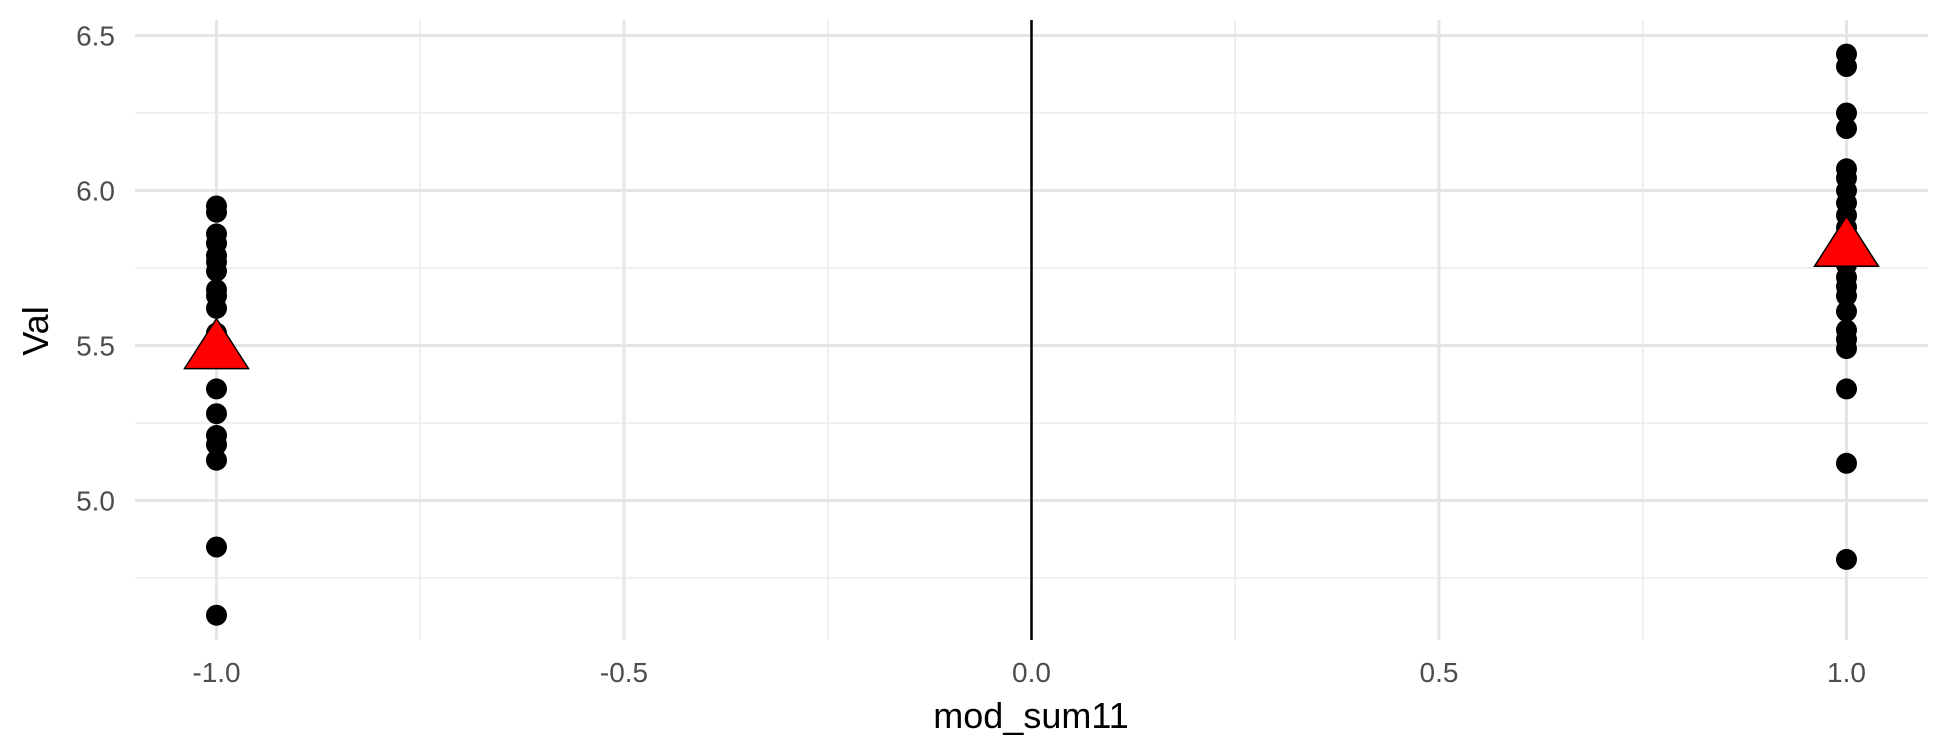  What do you see at coordinates (95, 191) in the screenshot?
I see `y-tick-label: 6.0` at bounding box center [95, 191].